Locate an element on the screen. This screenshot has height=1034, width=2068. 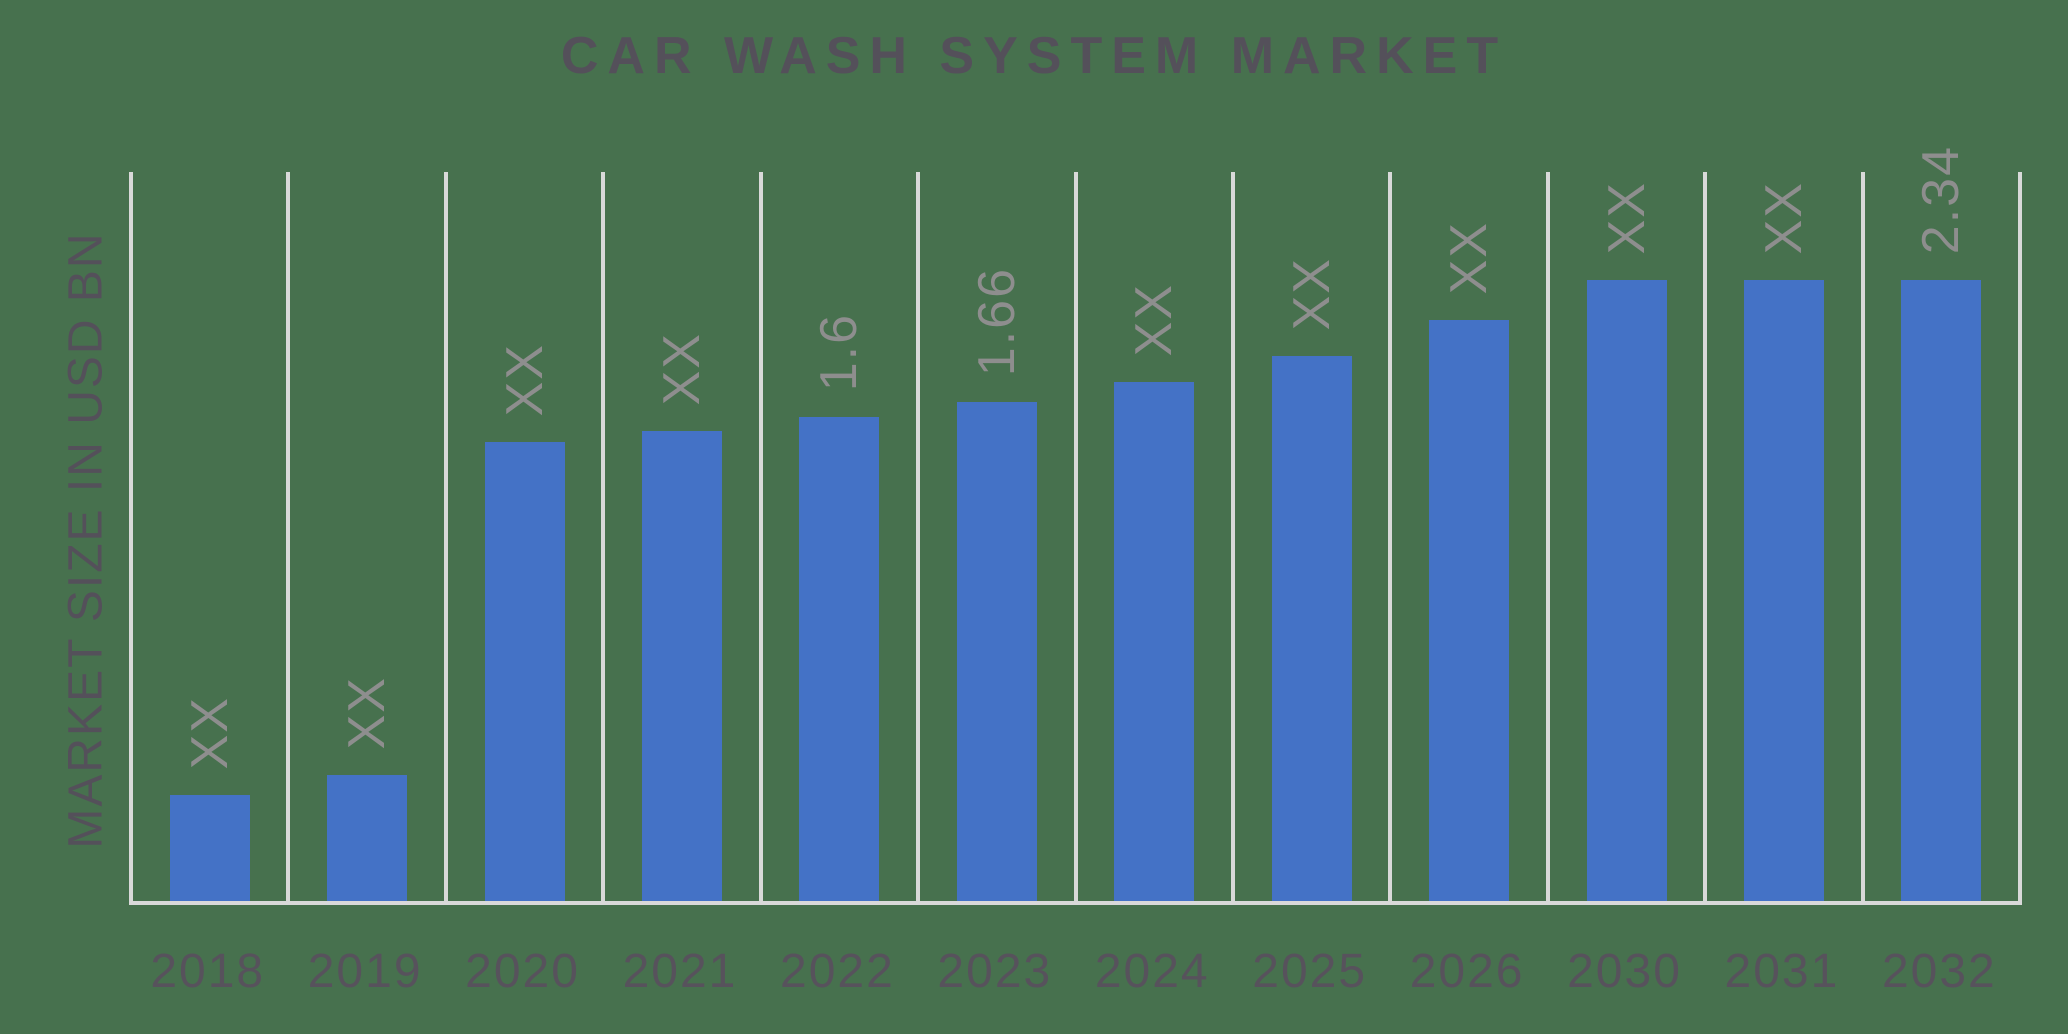
bar-2020 is located at coordinates (524, 671).